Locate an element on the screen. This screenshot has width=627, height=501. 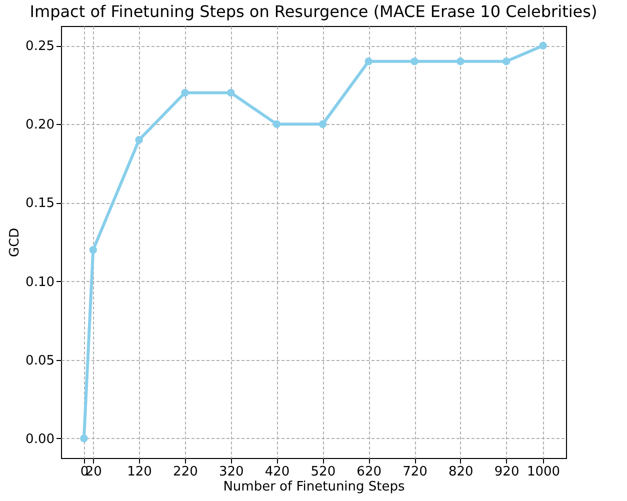
x-axis-title: Number of Finetuning Steps is located at coordinates (314, 487).